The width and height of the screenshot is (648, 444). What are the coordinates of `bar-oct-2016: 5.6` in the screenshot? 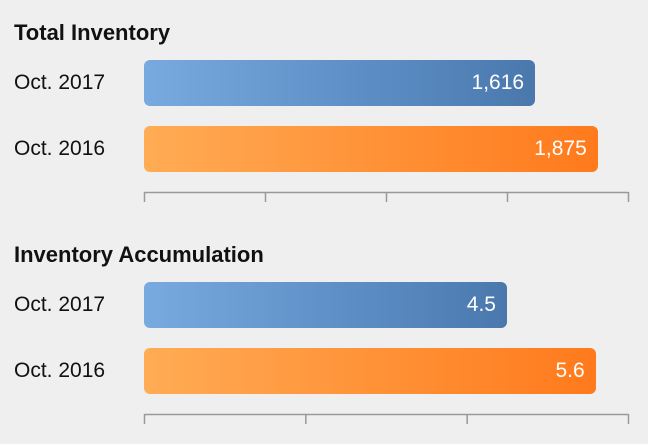 It's located at (370, 371).